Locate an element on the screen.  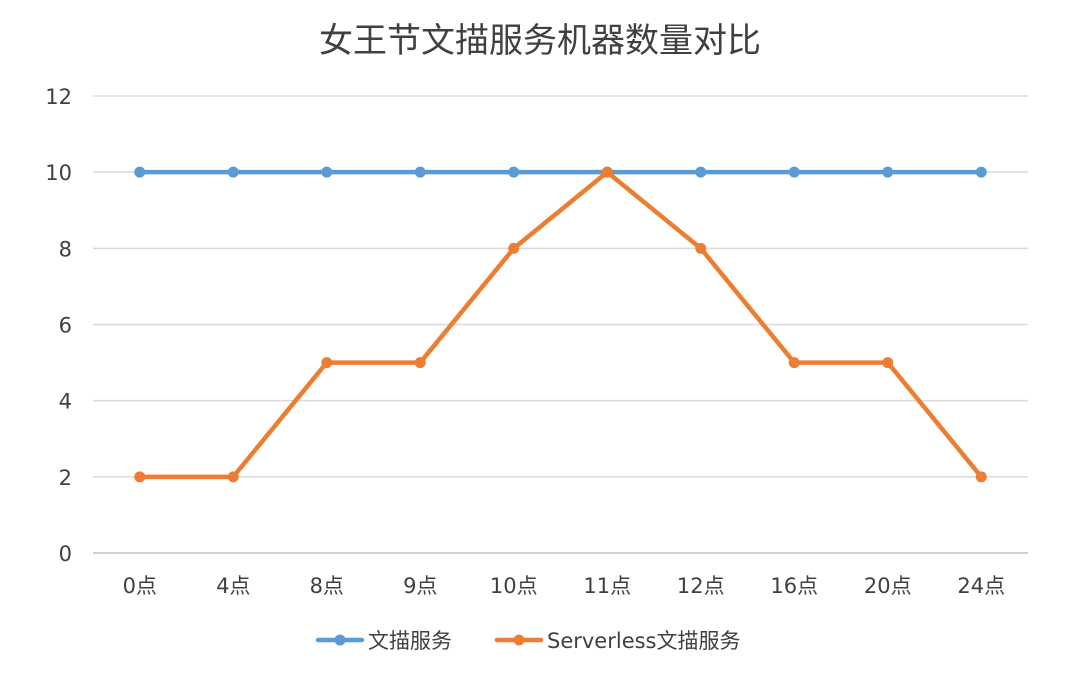
y-tick-label: 12 is located at coordinates (58, 97).